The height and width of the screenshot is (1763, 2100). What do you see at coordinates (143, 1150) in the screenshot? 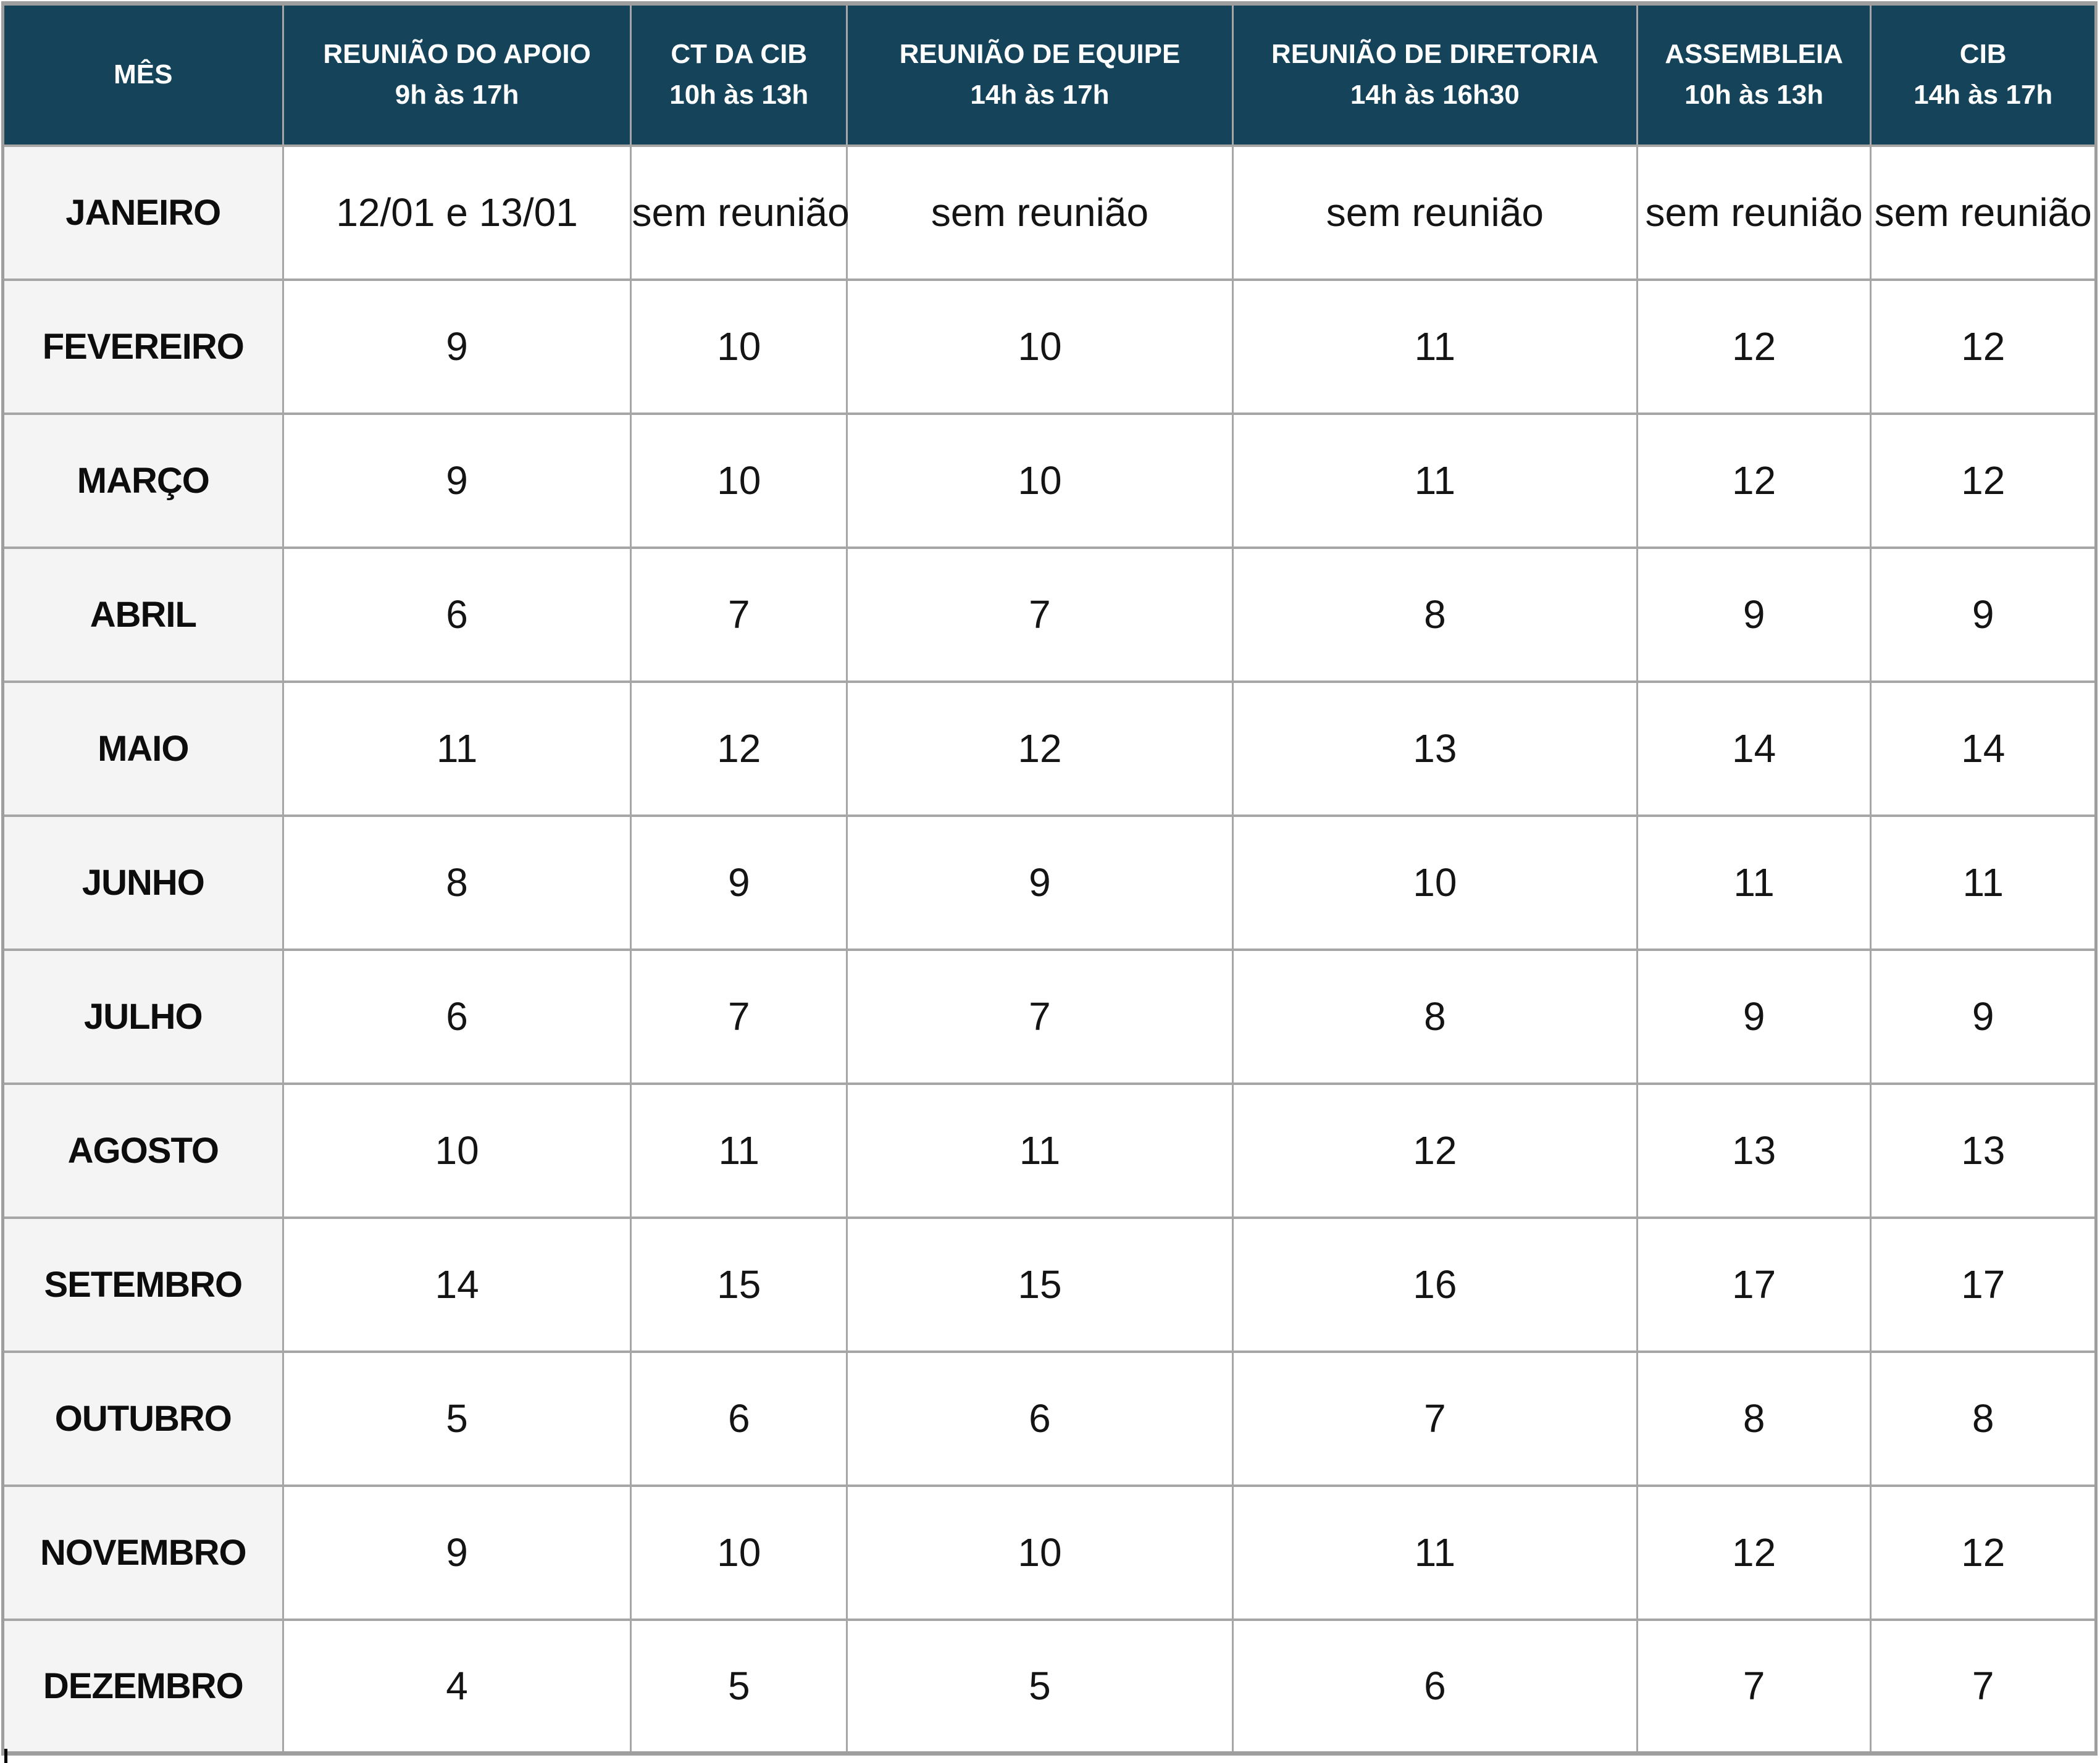
I see `month-cell: AGOSTO` at bounding box center [143, 1150].